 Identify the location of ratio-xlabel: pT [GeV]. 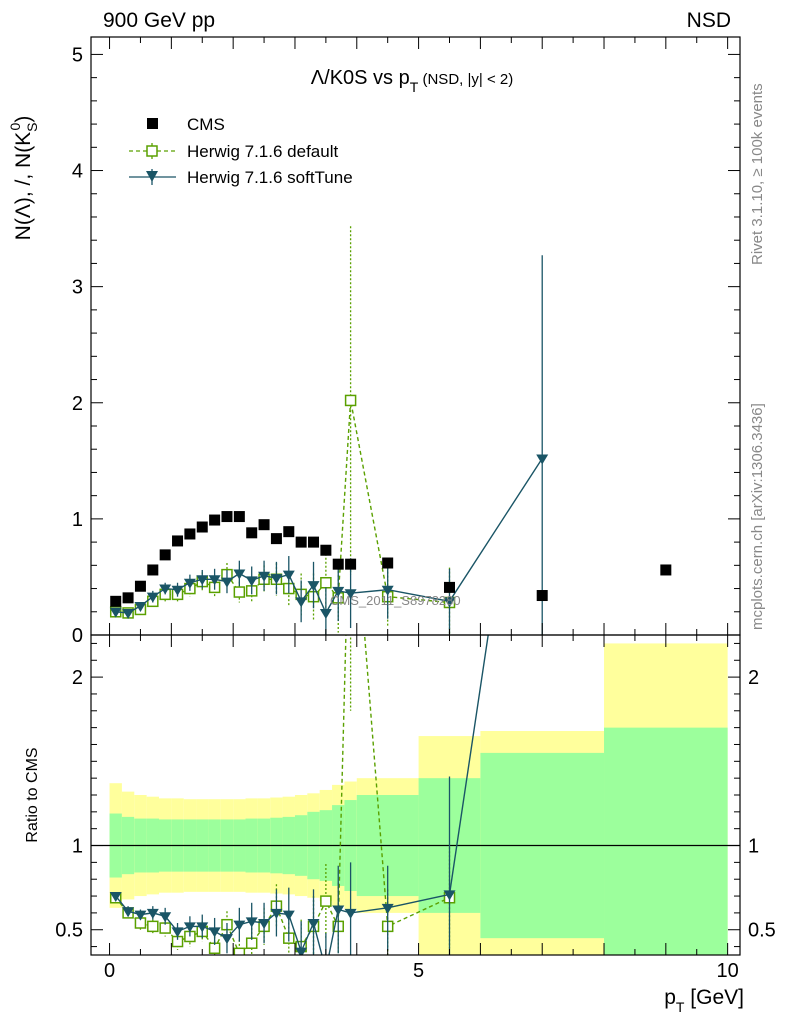
(704, 1000).